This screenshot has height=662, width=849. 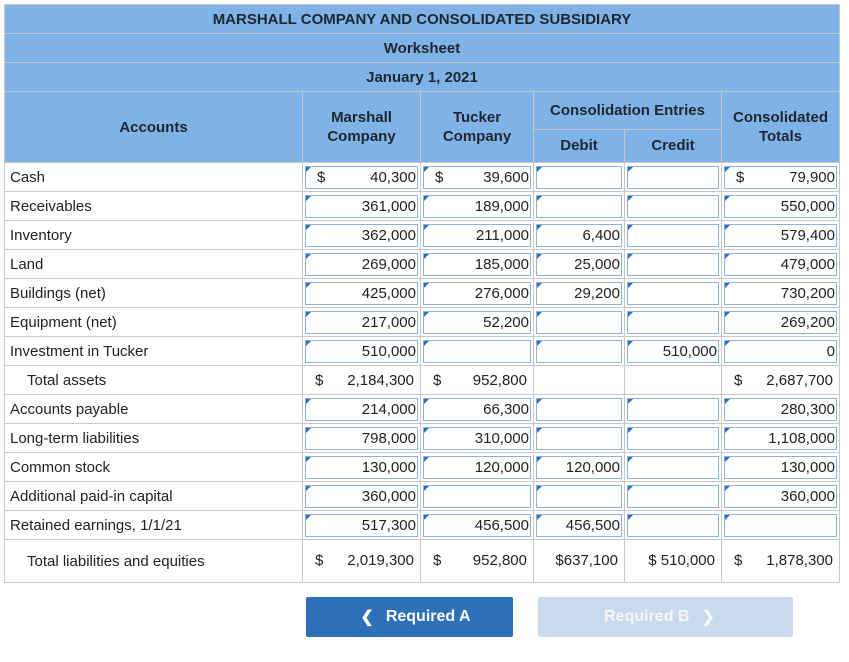 I want to click on total-cell: 280,300, so click(x=780, y=409).